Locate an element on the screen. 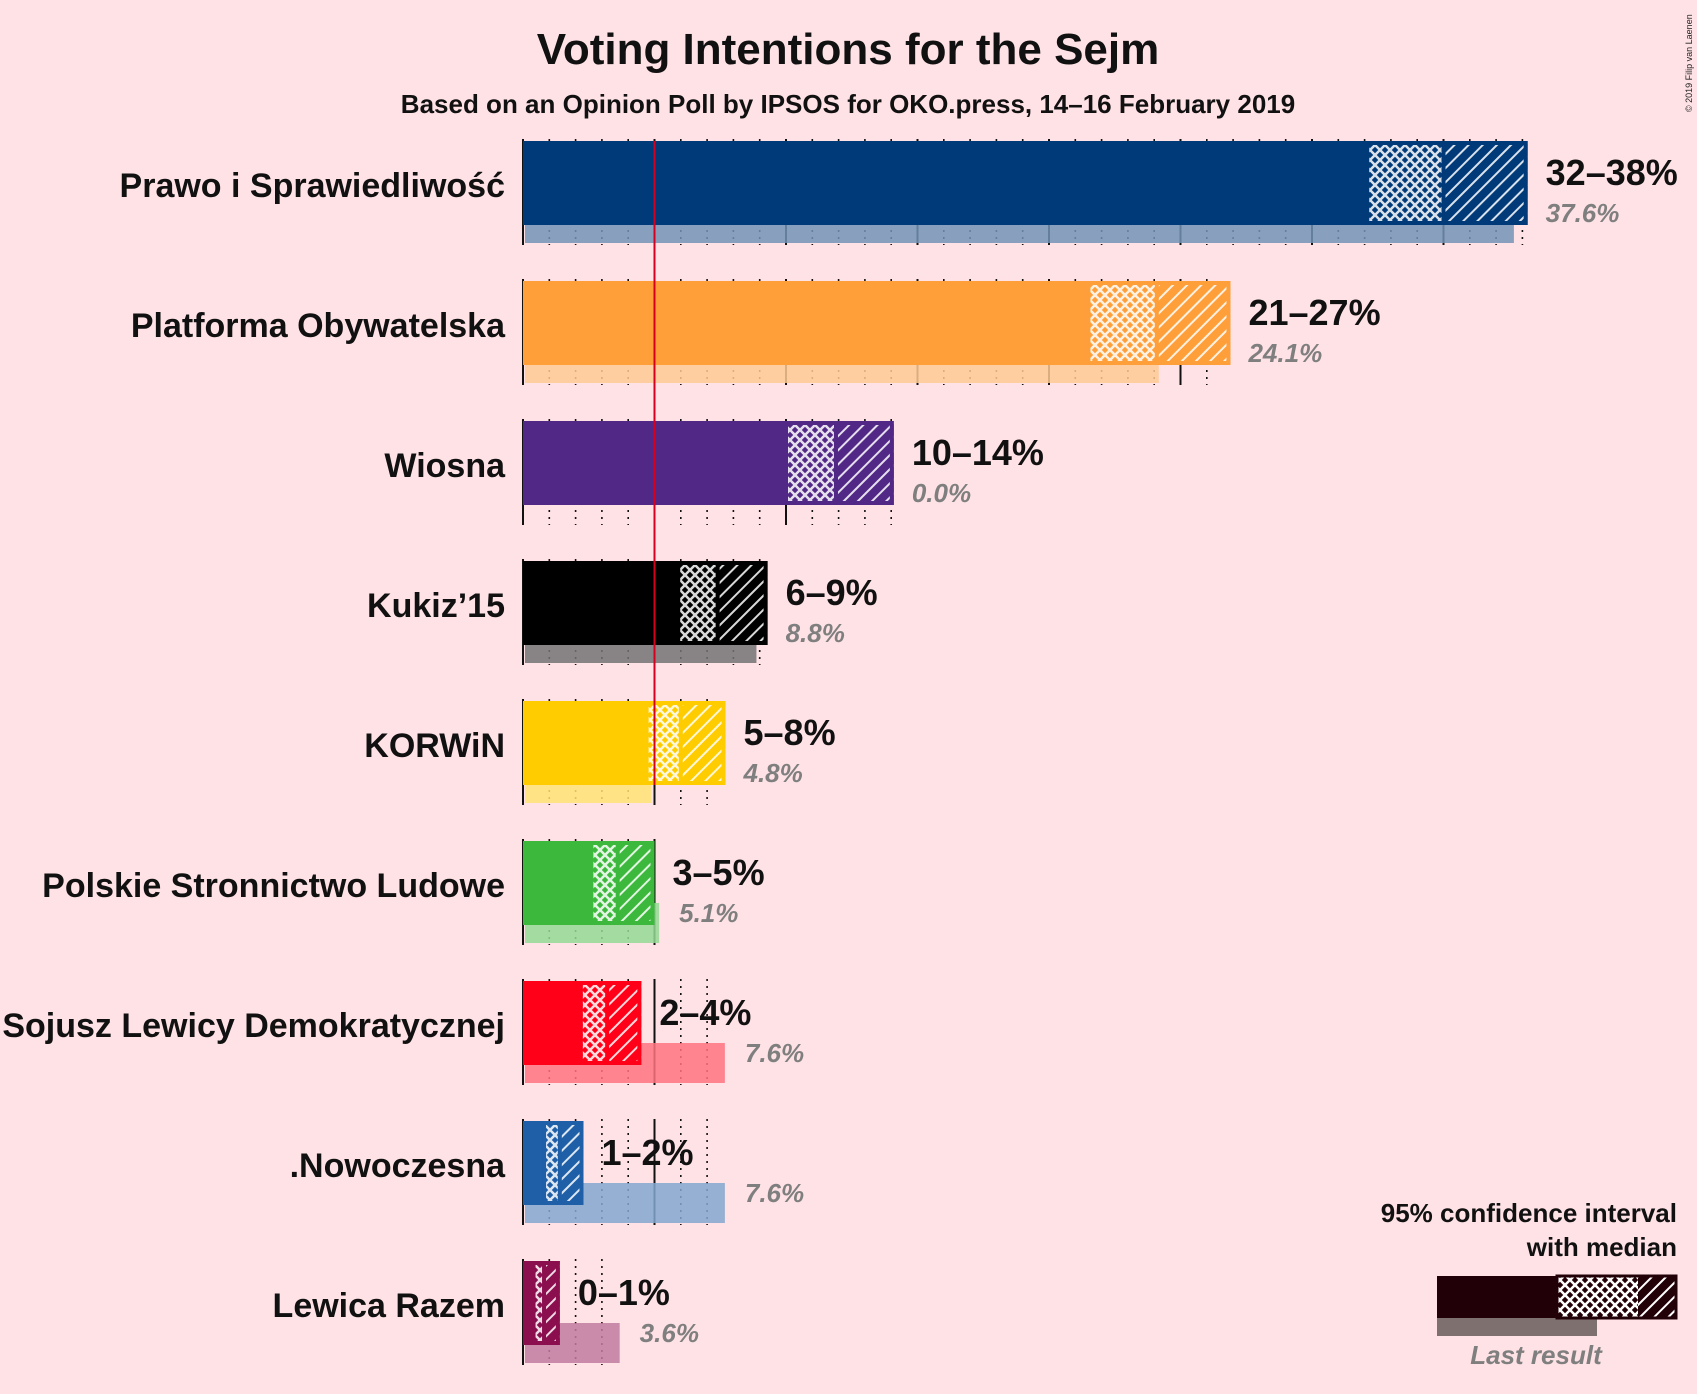 Image resolution: width=1697 pixels, height=1394 pixels. chart-title: Voting Intentions for the Sejm is located at coordinates (848, 49).